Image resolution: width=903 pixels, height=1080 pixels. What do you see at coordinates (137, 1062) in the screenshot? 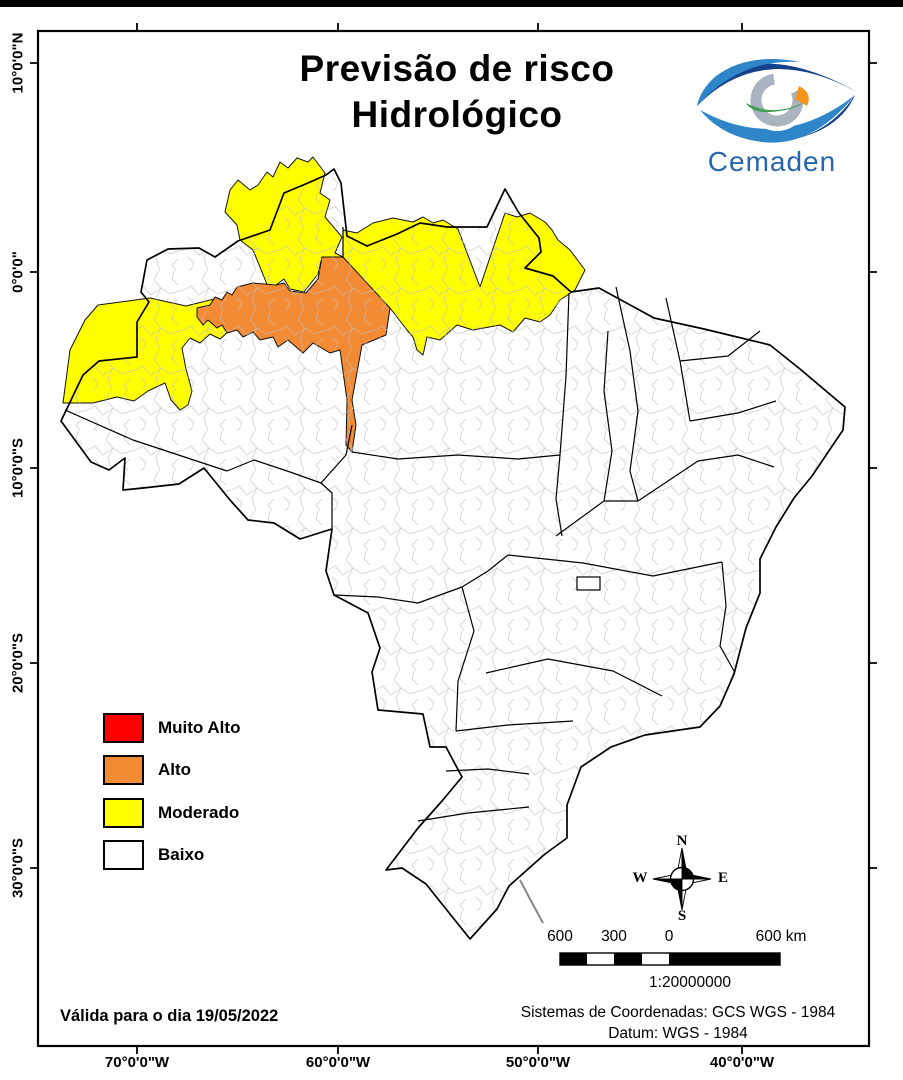
I see `lon-label-70w: 70°0'0"W` at bounding box center [137, 1062].